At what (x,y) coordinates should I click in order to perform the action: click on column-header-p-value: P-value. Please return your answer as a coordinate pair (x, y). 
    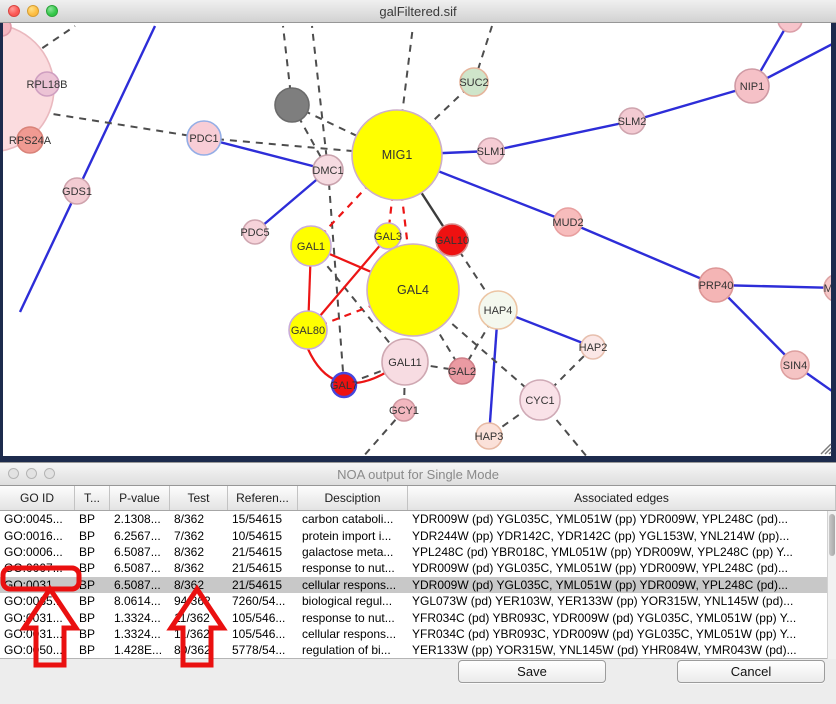
    Looking at the image, I should click on (140, 498).